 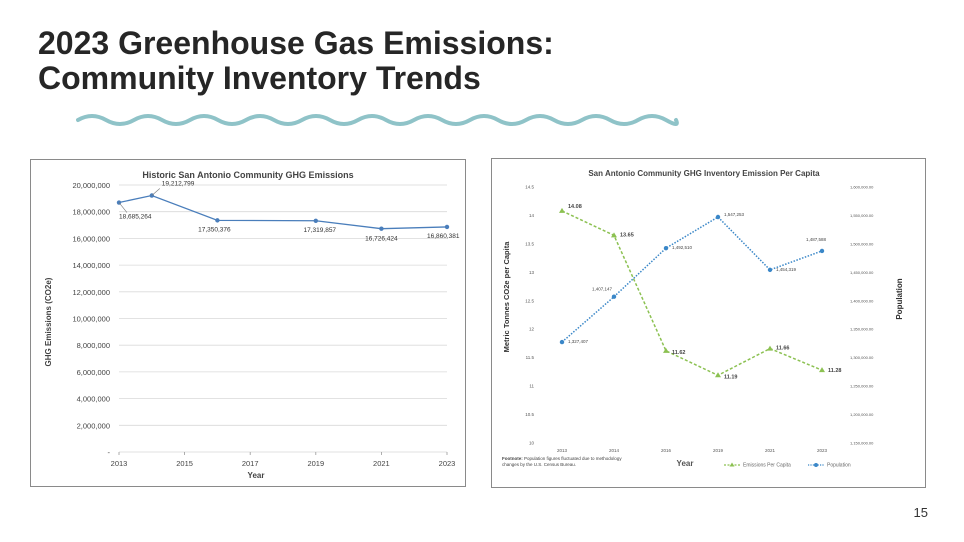 What do you see at coordinates (822, 450) in the screenshot?
I see `chart2-x-tick-label: 2023` at bounding box center [822, 450].